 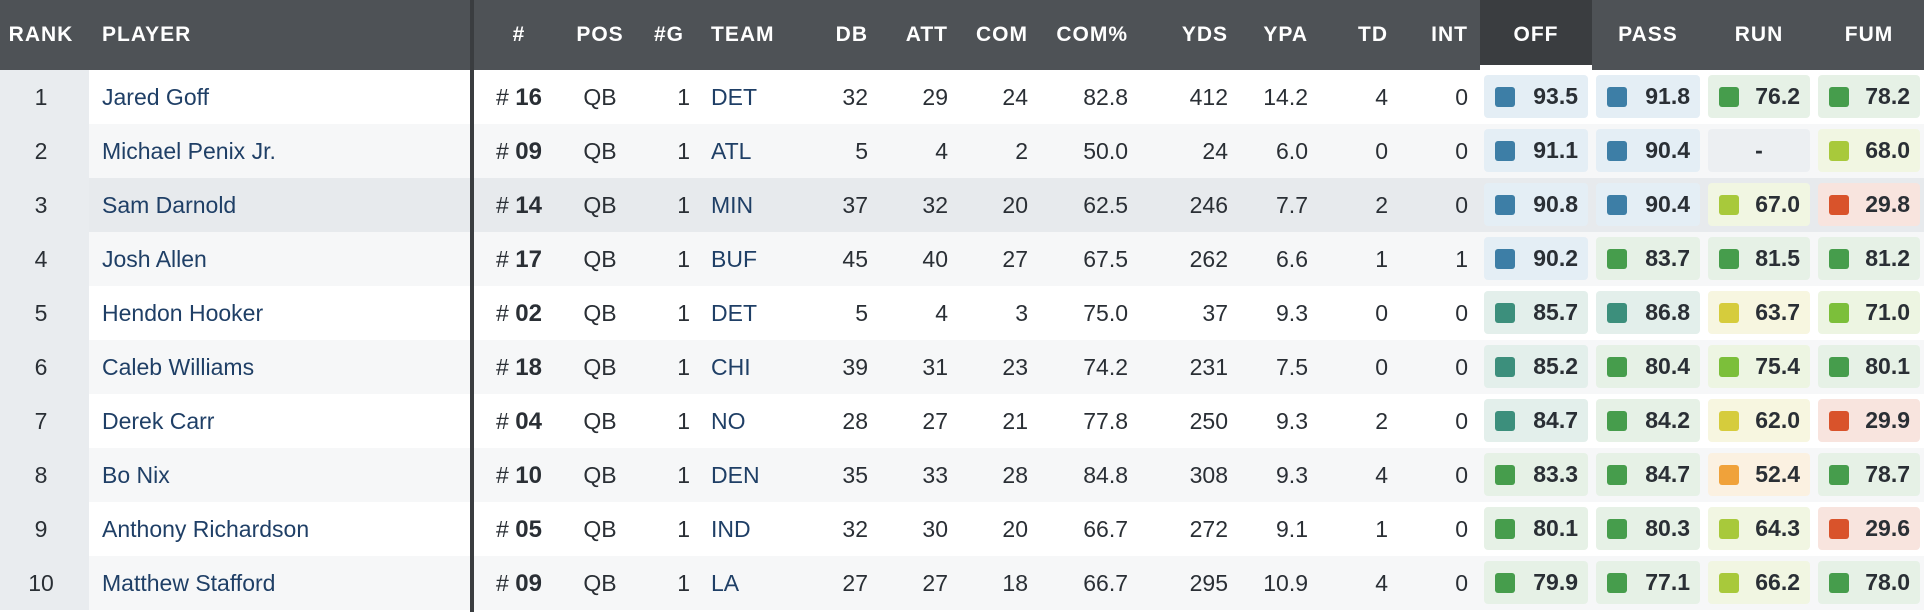 I want to click on grade-fum: 29.6, so click(x=1869, y=528).